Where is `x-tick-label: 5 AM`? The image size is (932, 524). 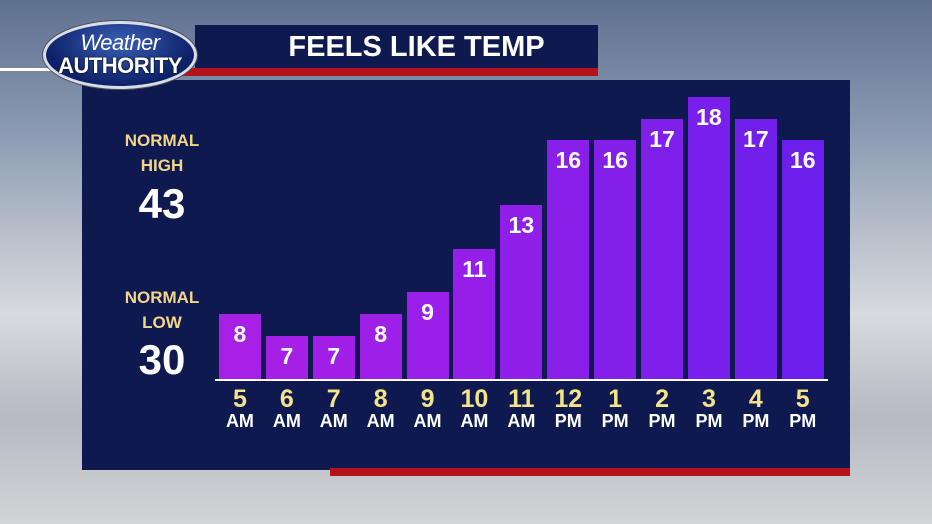 x-tick-label: 5 AM is located at coordinates (239, 408).